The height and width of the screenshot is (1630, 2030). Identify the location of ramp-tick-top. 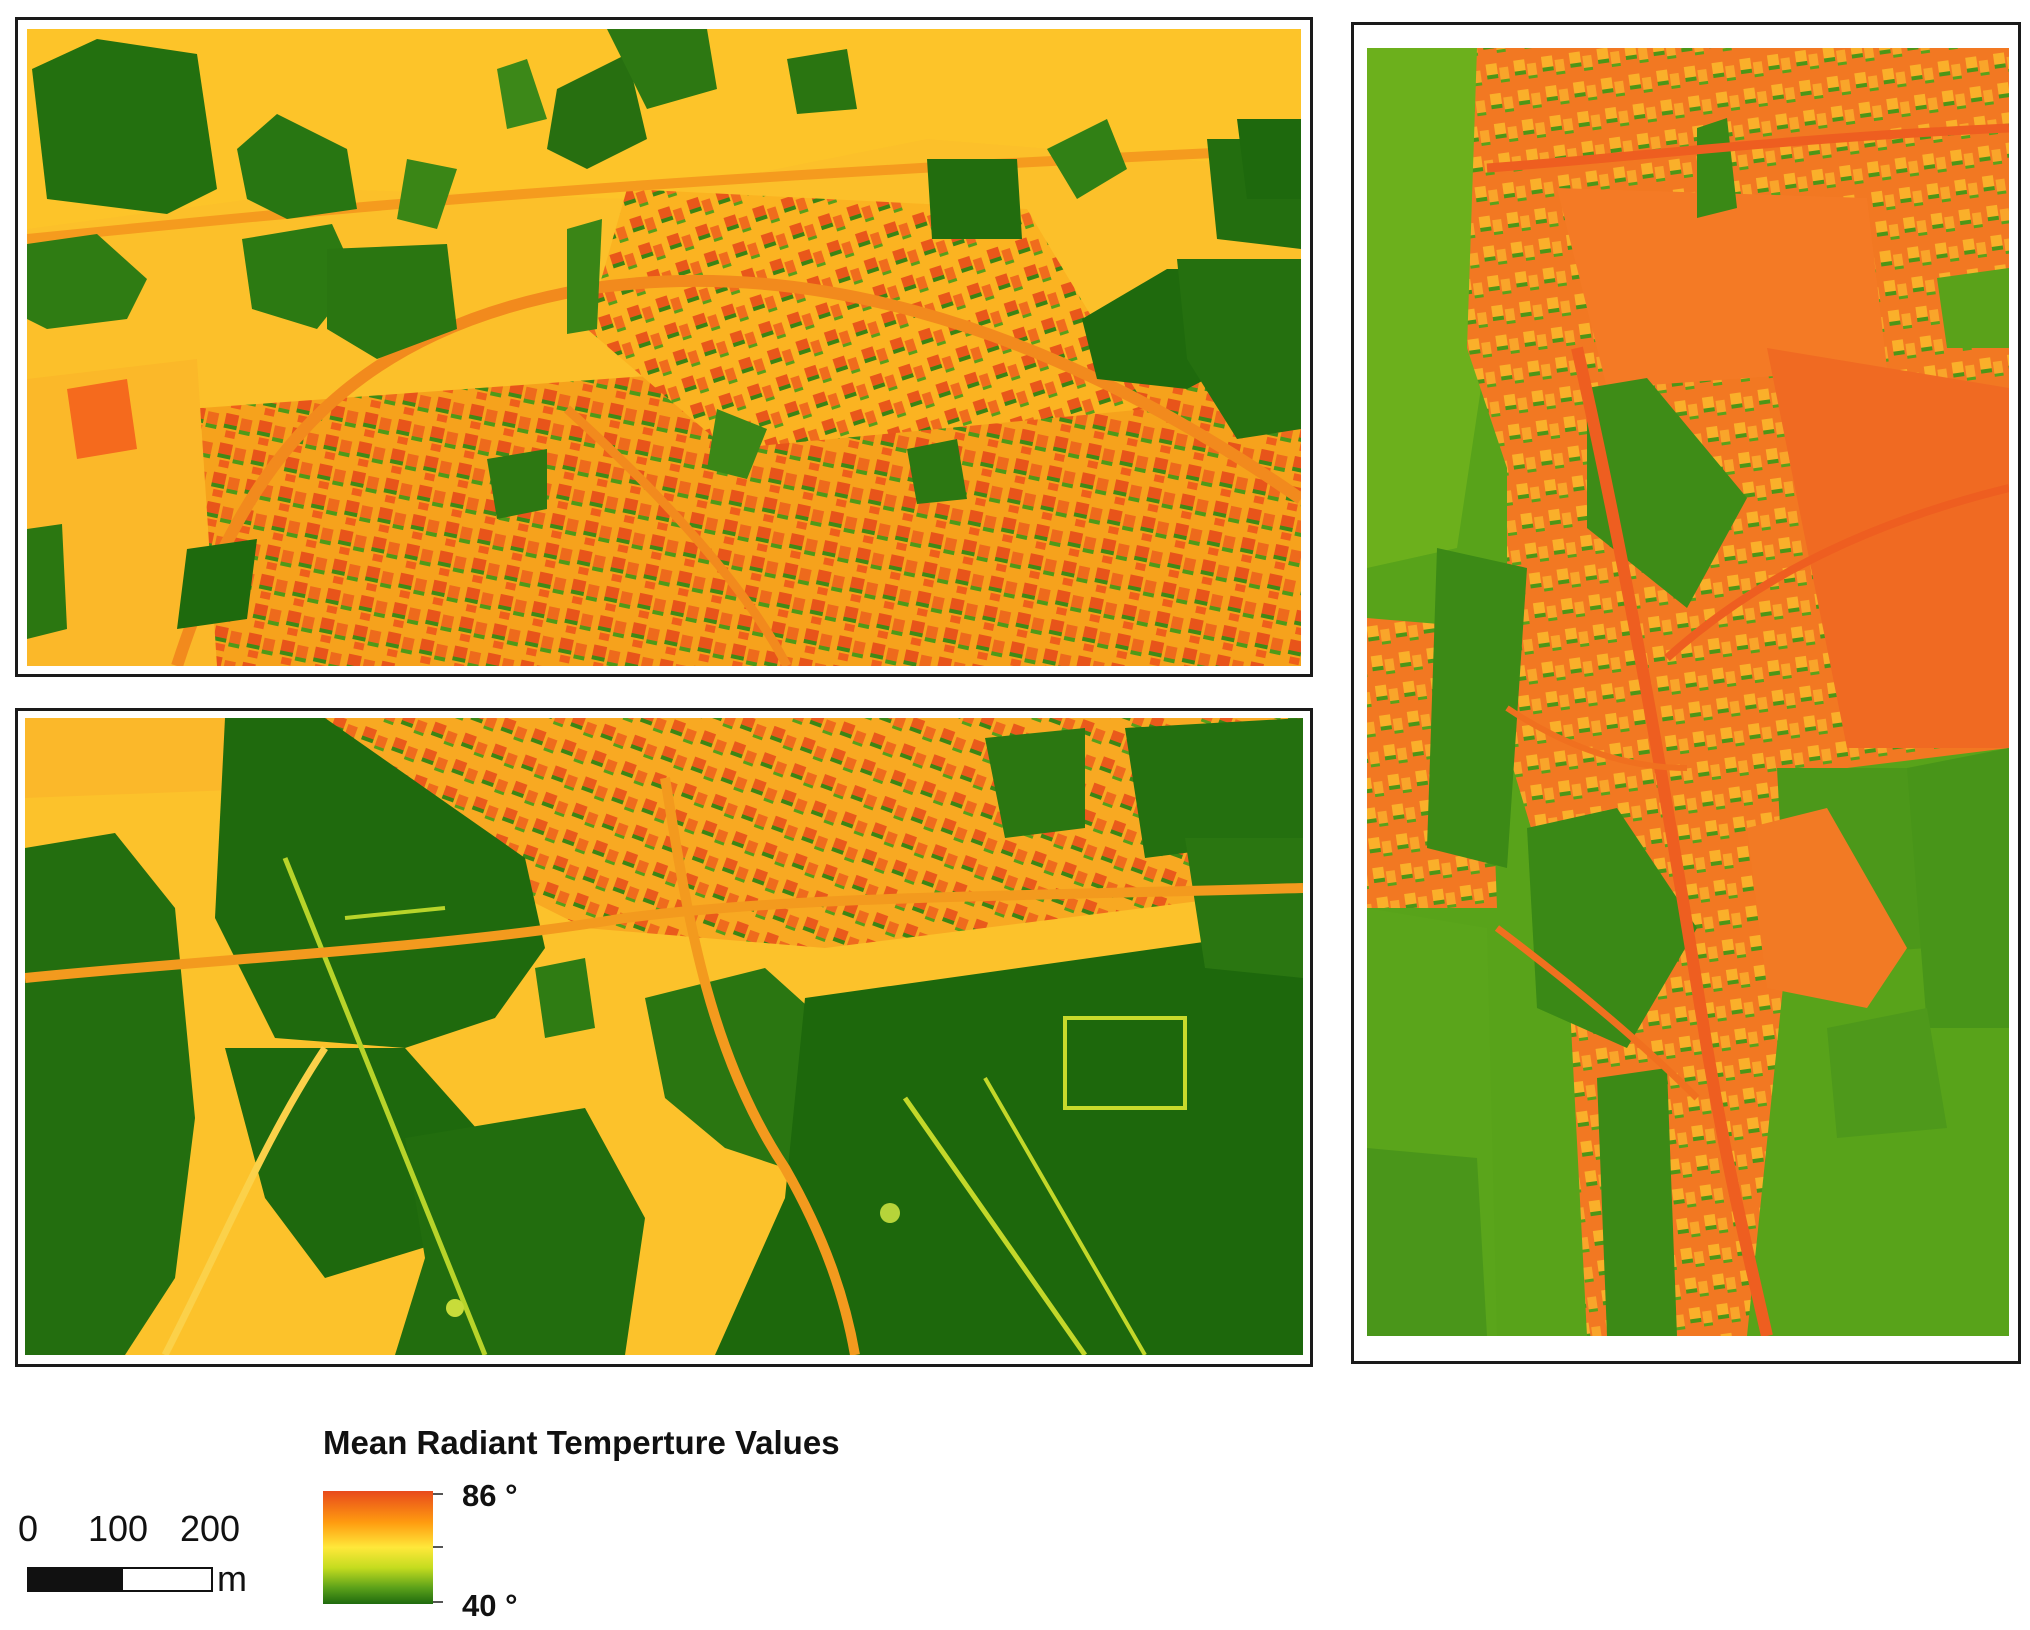
(438, 1494).